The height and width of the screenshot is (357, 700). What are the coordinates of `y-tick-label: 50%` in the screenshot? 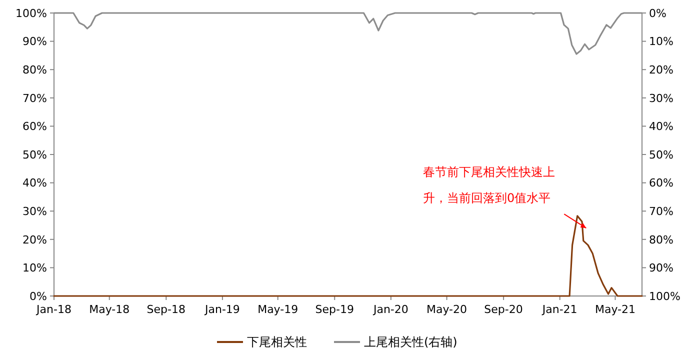 It's located at (34, 155).